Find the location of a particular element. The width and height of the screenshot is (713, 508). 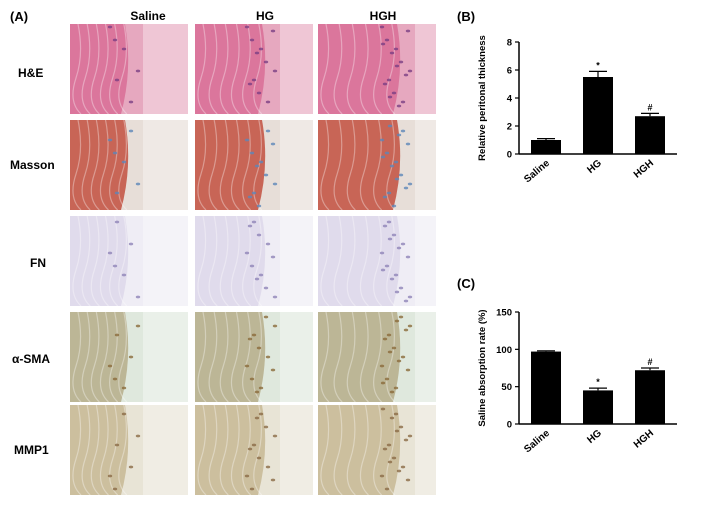

chart-b-ylabel: Relative peritonal thickness is located at coordinates (482, 98).